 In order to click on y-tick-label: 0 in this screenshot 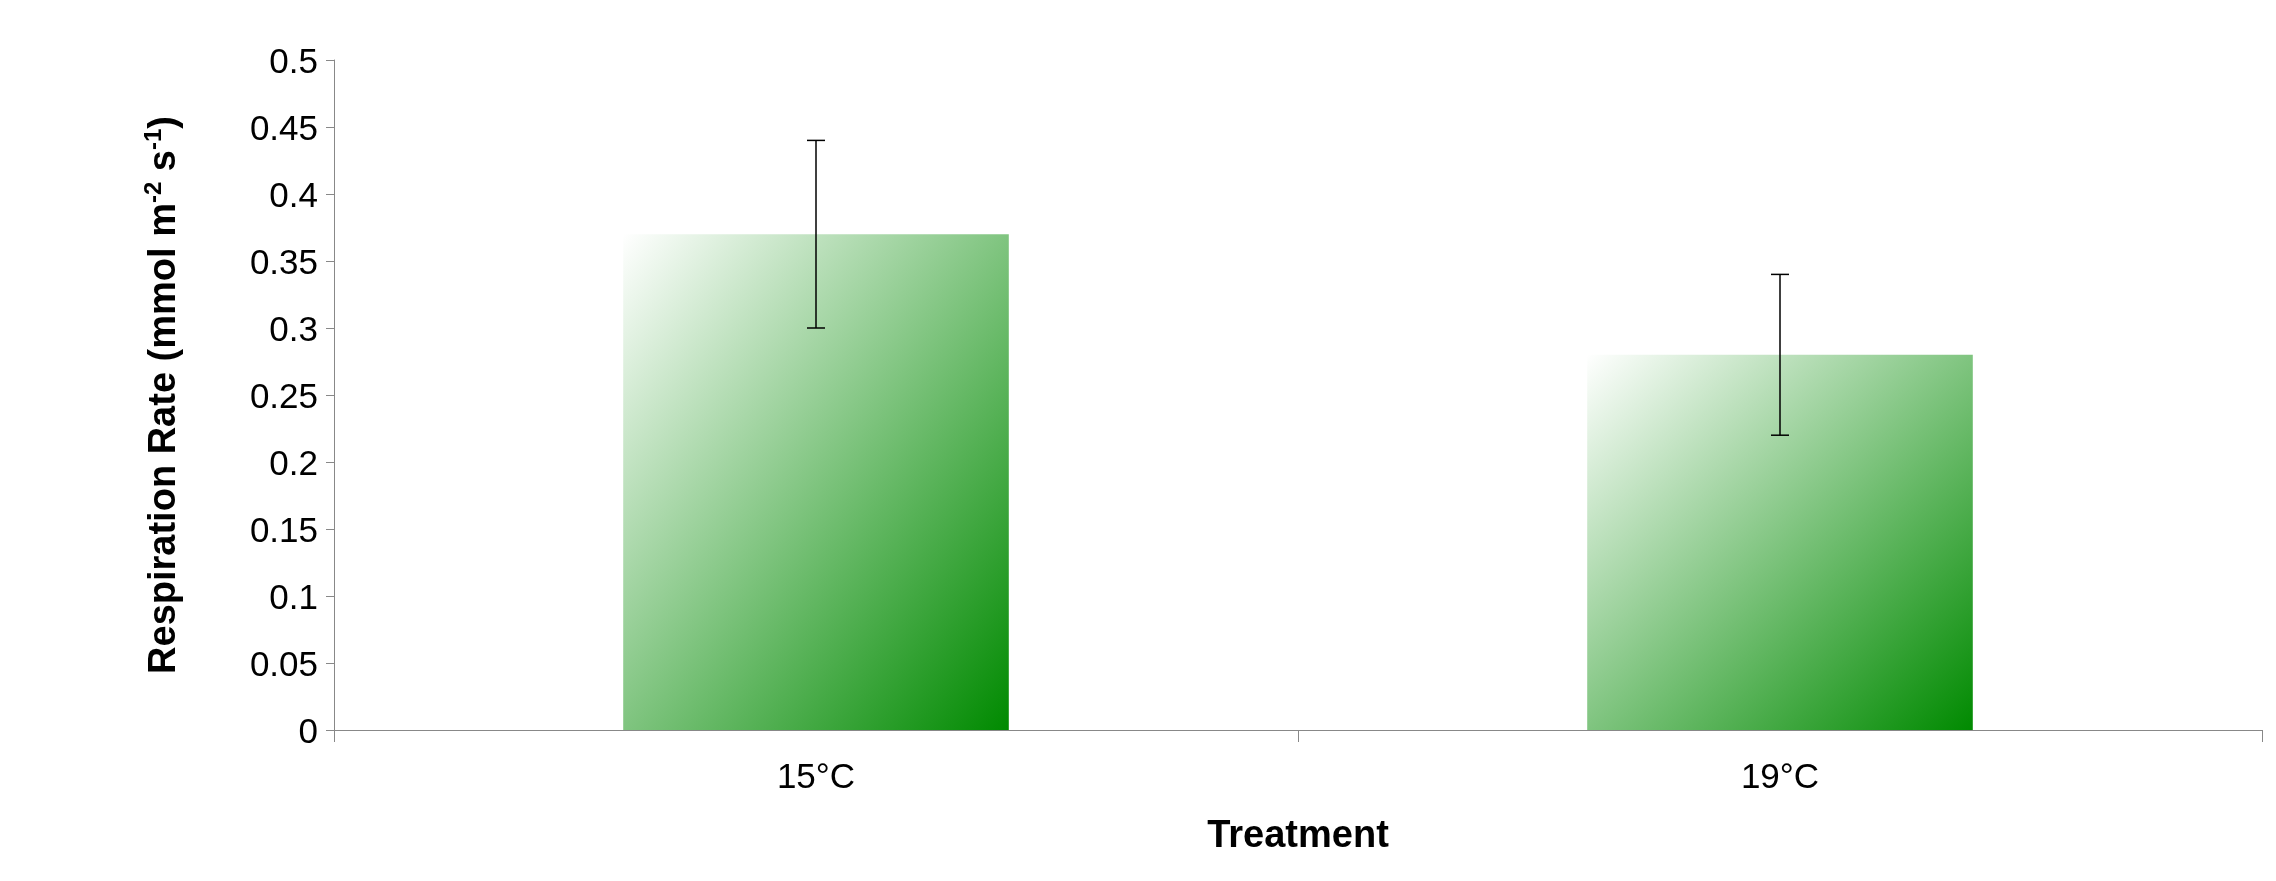, I will do `click(308, 730)`.